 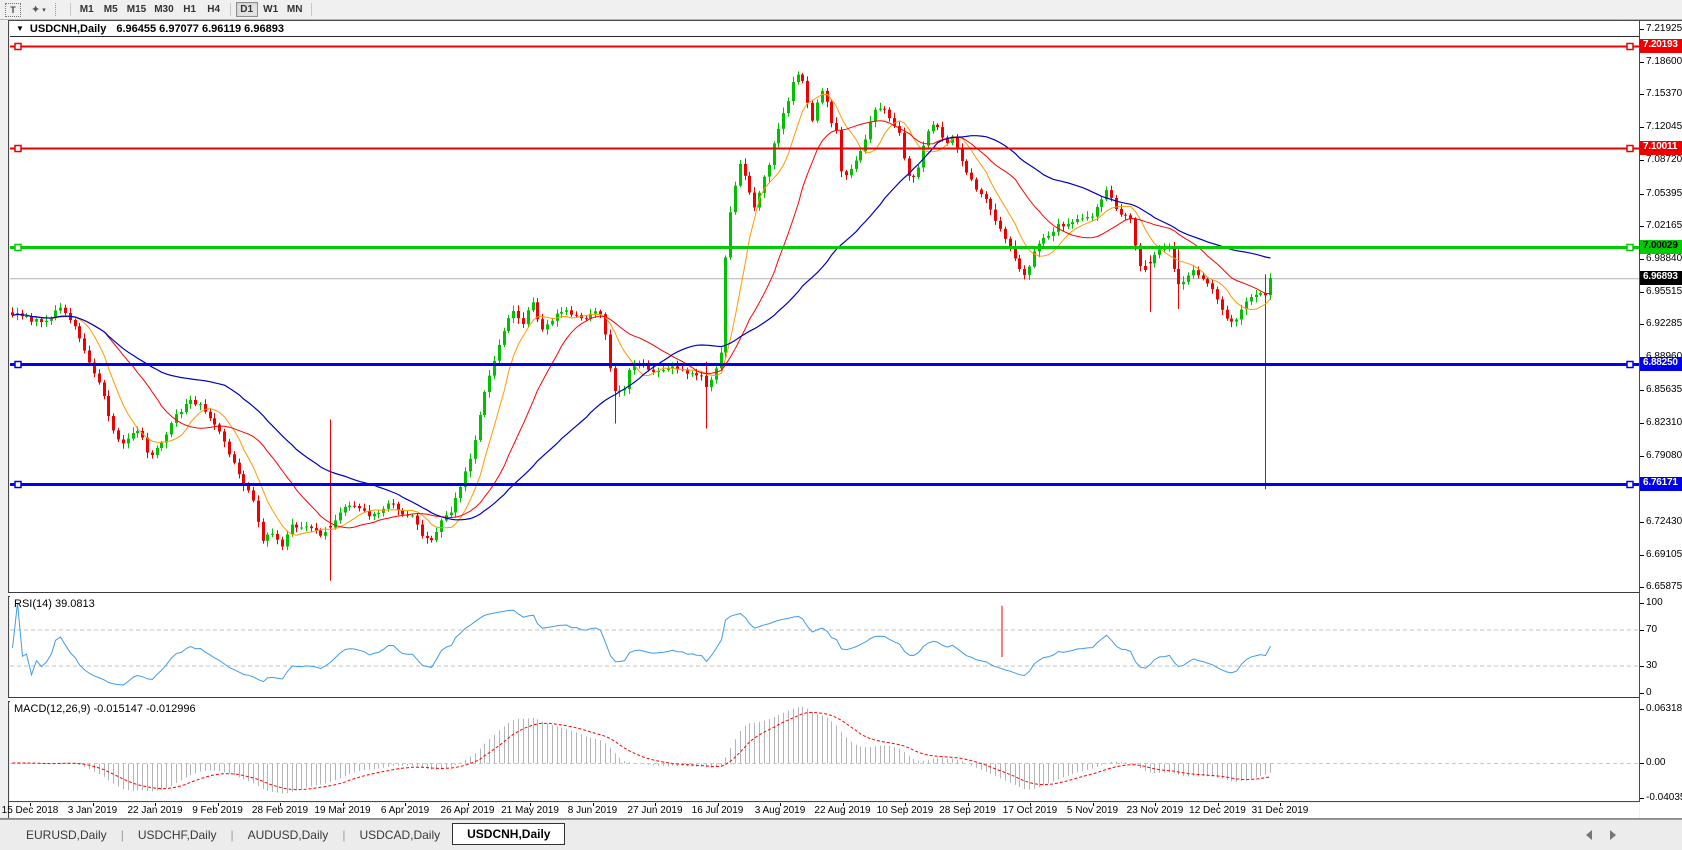 What do you see at coordinates (1664, 708) in the screenshot?
I see `macd-axis-label: 0.063184` at bounding box center [1664, 708].